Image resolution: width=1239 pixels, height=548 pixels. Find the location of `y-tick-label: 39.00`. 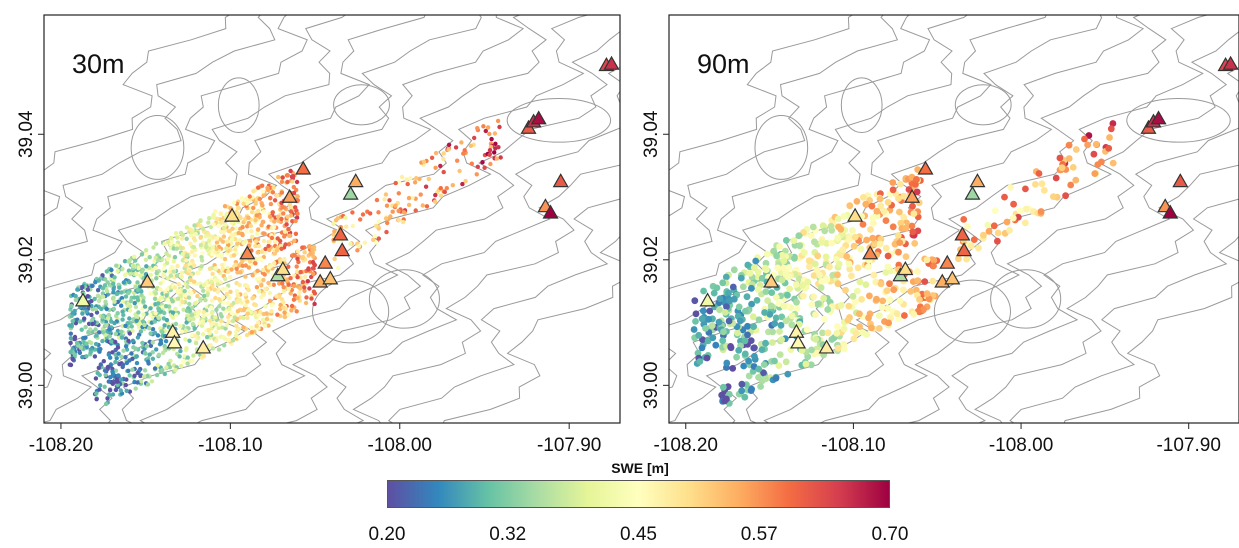

y-tick-label: 39.00 is located at coordinates (651, 386).